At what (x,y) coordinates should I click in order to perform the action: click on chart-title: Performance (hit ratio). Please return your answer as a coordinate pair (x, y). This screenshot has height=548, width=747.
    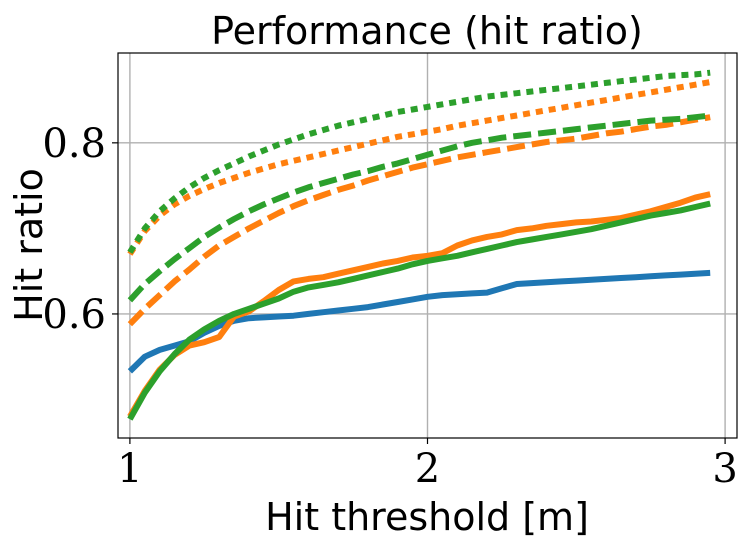
    Looking at the image, I should click on (427, 31).